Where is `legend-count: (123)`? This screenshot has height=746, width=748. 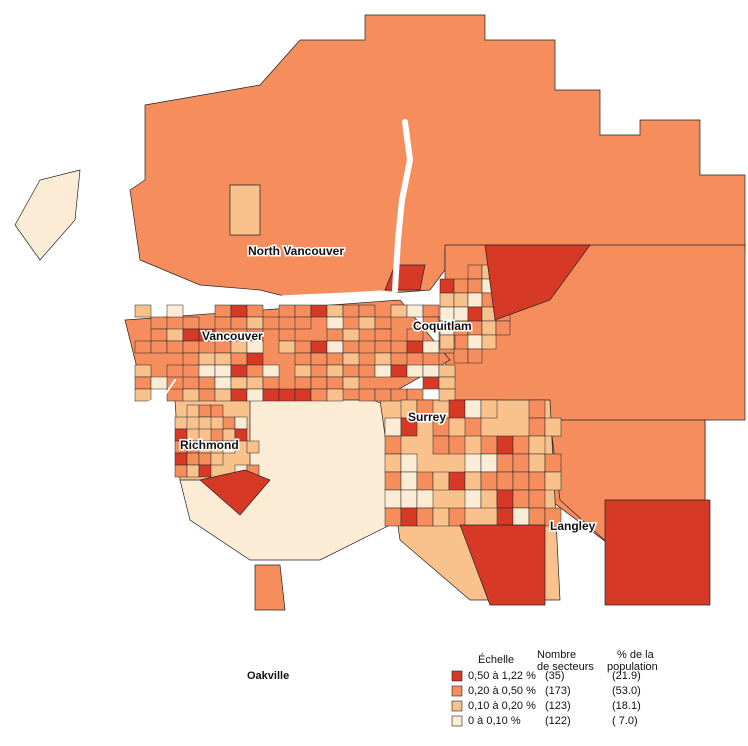
legend-count: (123) is located at coordinates (558, 706).